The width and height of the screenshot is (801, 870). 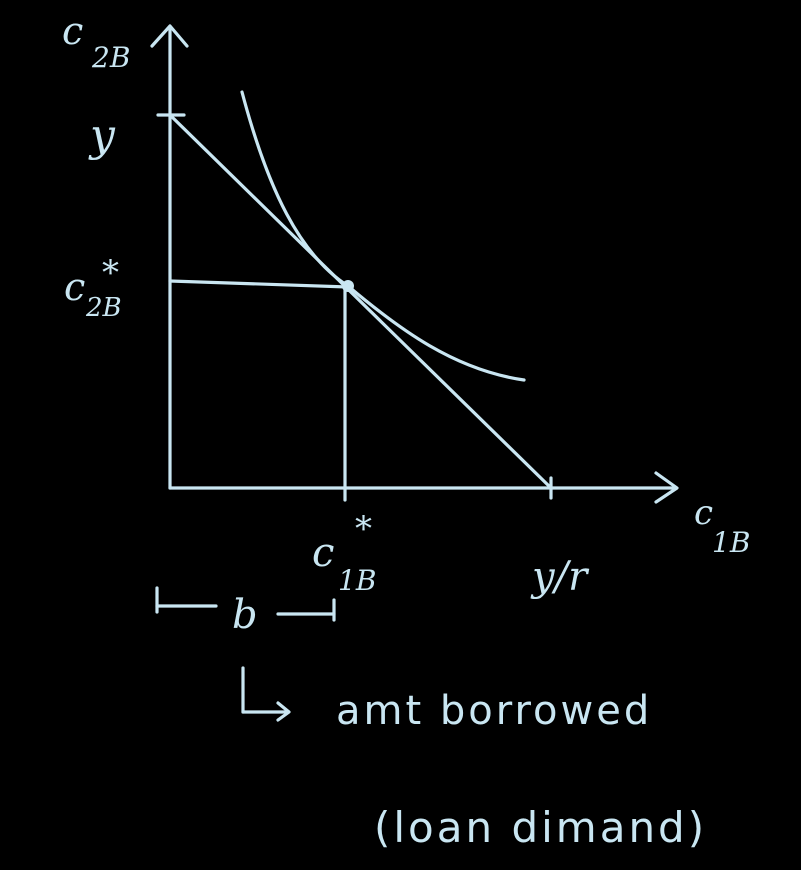 What do you see at coordinates (540, 827) in the screenshot?
I see `loan-demand-note: (loan dimand)` at bounding box center [540, 827].